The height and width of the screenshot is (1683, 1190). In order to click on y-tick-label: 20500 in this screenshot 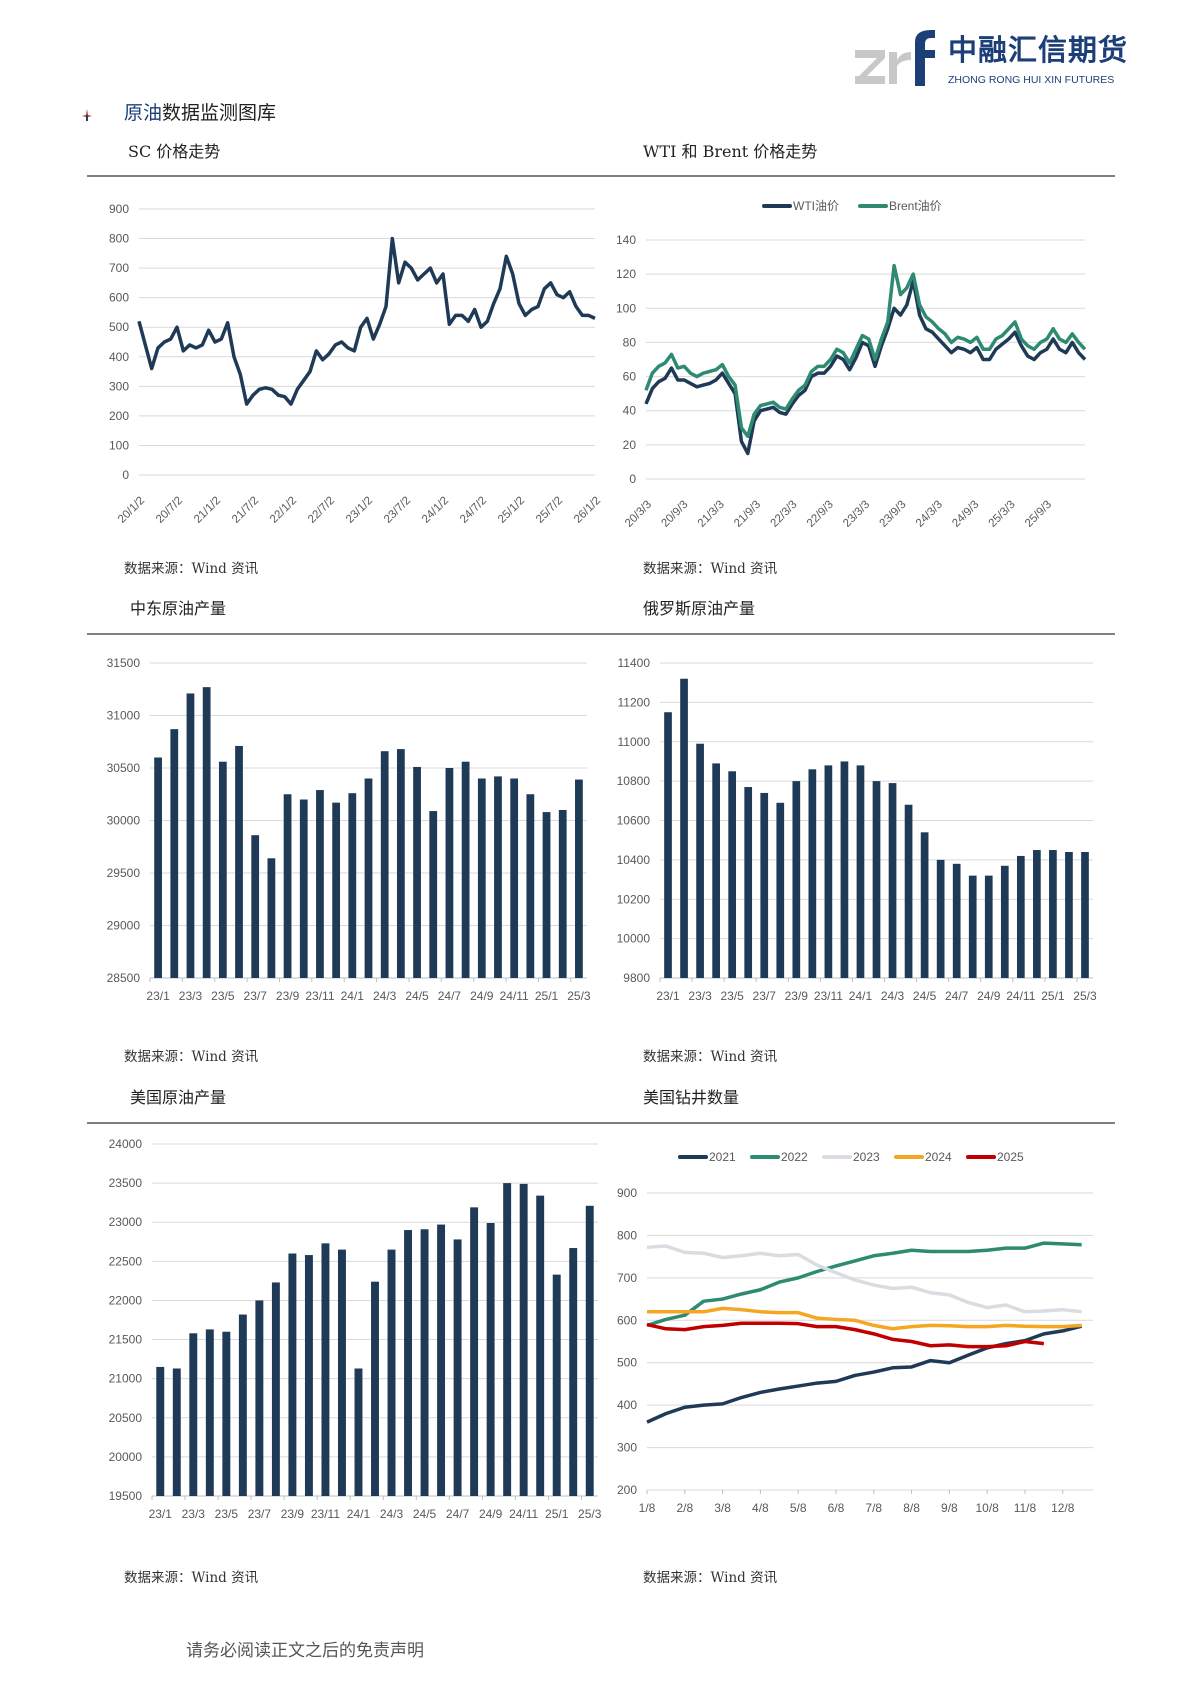, I will do `click(126, 1418)`.